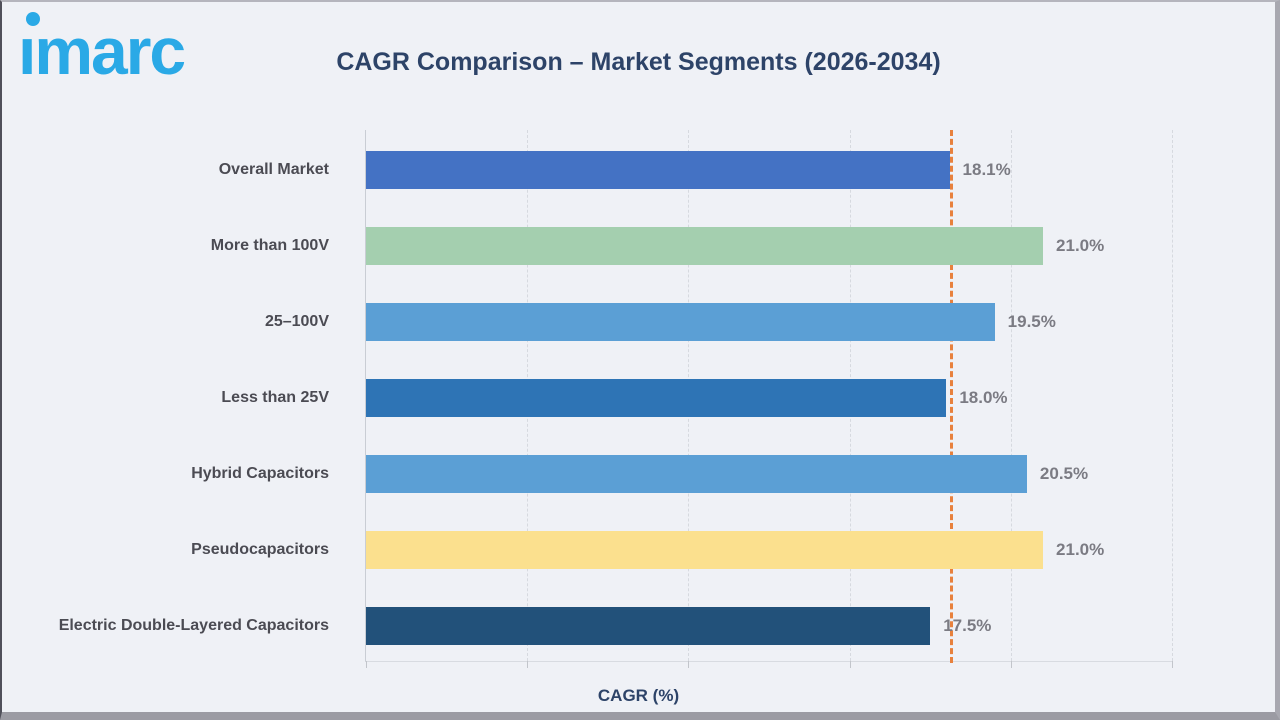  I want to click on category-label: 25–100V, so click(296, 321).